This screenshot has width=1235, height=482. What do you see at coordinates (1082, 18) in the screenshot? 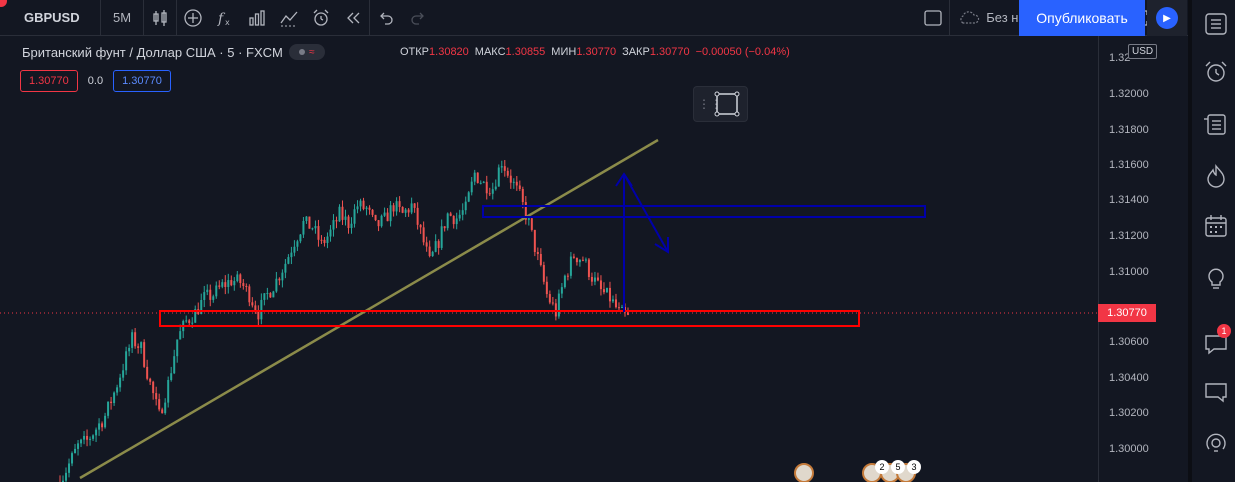
I see `publish-button: Опубликовать` at bounding box center [1082, 18].